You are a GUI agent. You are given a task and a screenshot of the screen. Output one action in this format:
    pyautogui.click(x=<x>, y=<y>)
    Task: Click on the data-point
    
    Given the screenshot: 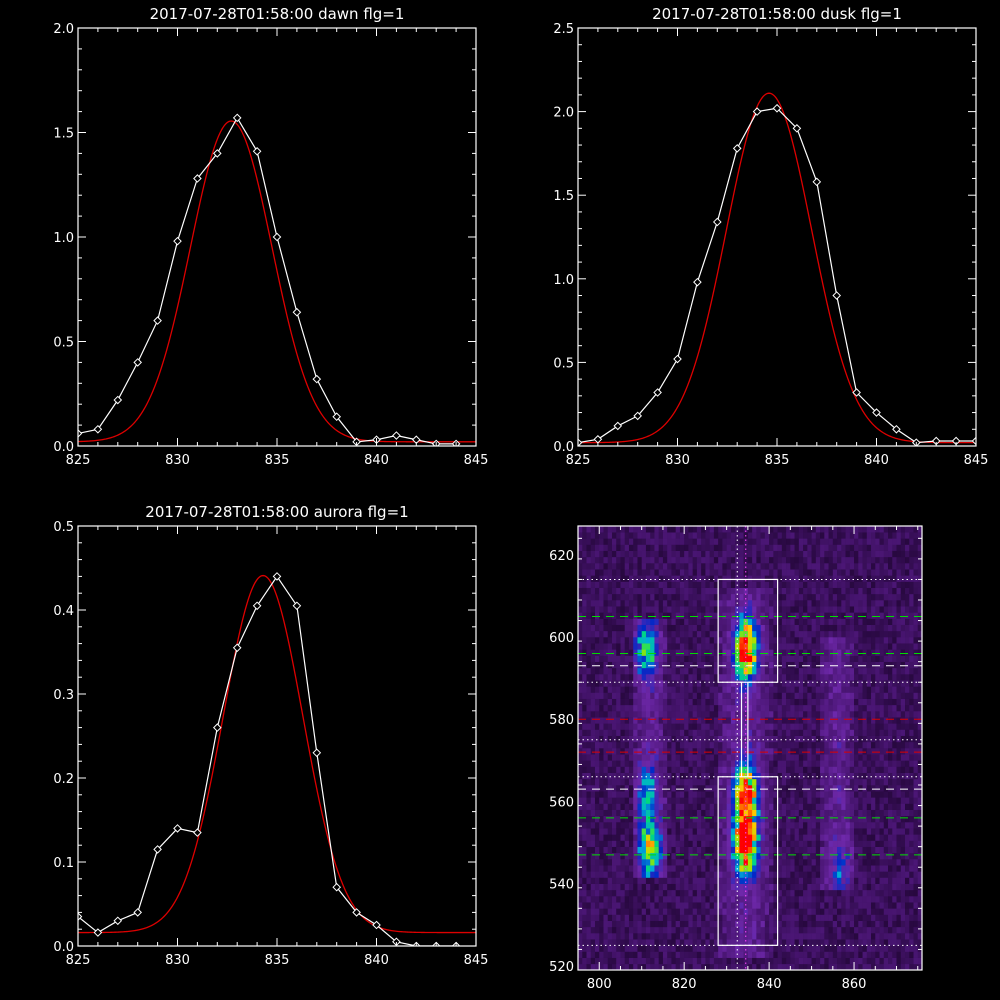 What is the action you would take?
    pyautogui.click(x=217, y=727)
    